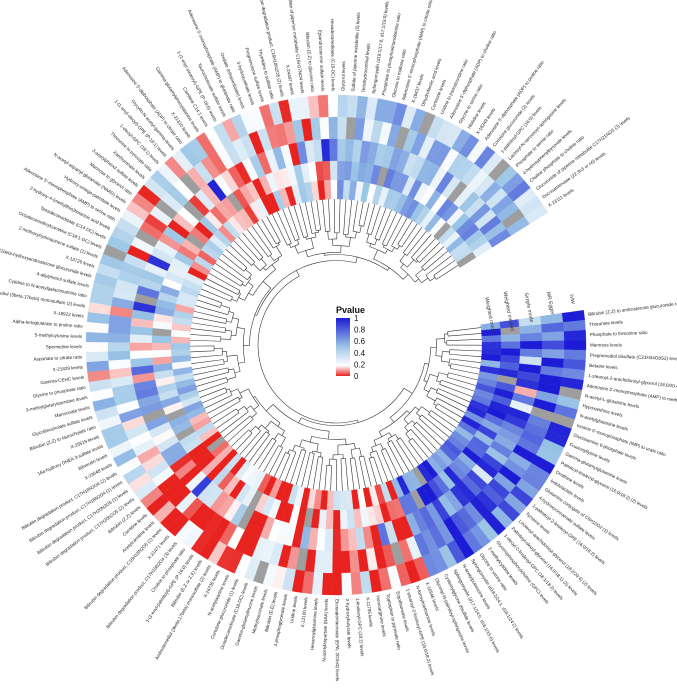  What do you see at coordinates (63, 425) in the screenshot?
I see `row-label: Glycolithocholate sulfate levels` at bounding box center [63, 425].